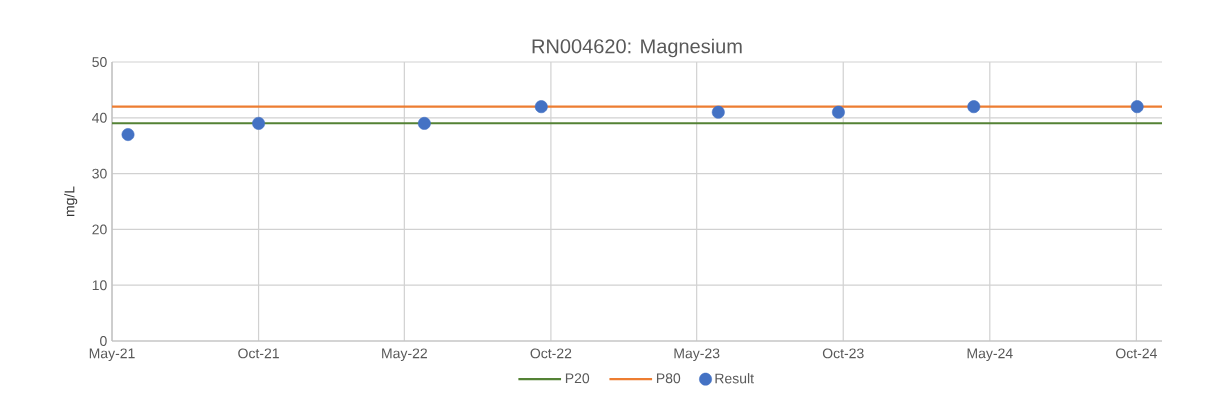 Image resolution: width=1208 pixels, height=405 pixels. Describe the element at coordinates (577, 378) in the screenshot. I see `legend-label: P20` at that location.